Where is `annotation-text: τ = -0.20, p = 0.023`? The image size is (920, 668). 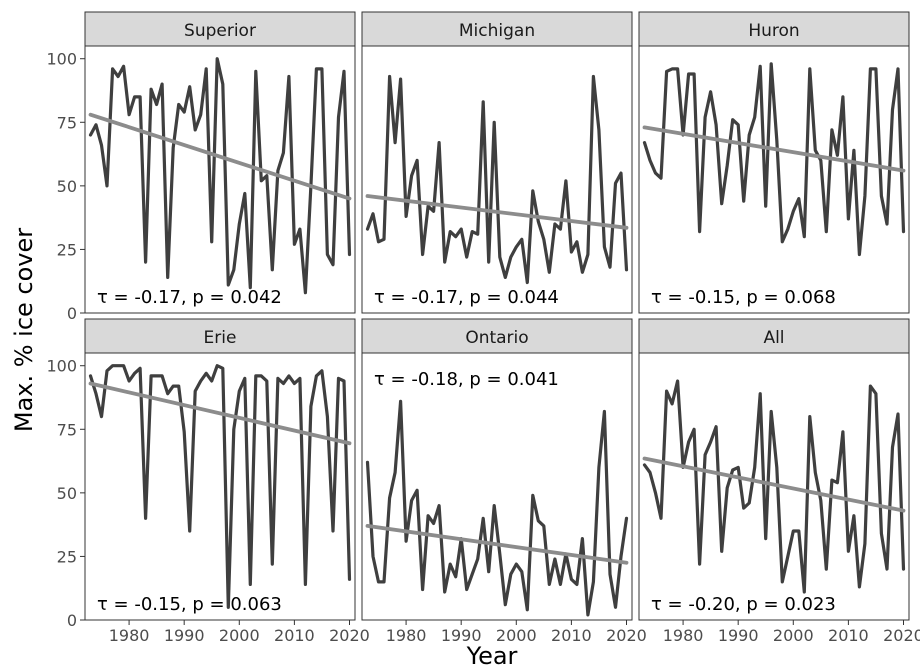
annotation-text: τ = -0.20, p = 0.023 is located at coordinates (743, 604).